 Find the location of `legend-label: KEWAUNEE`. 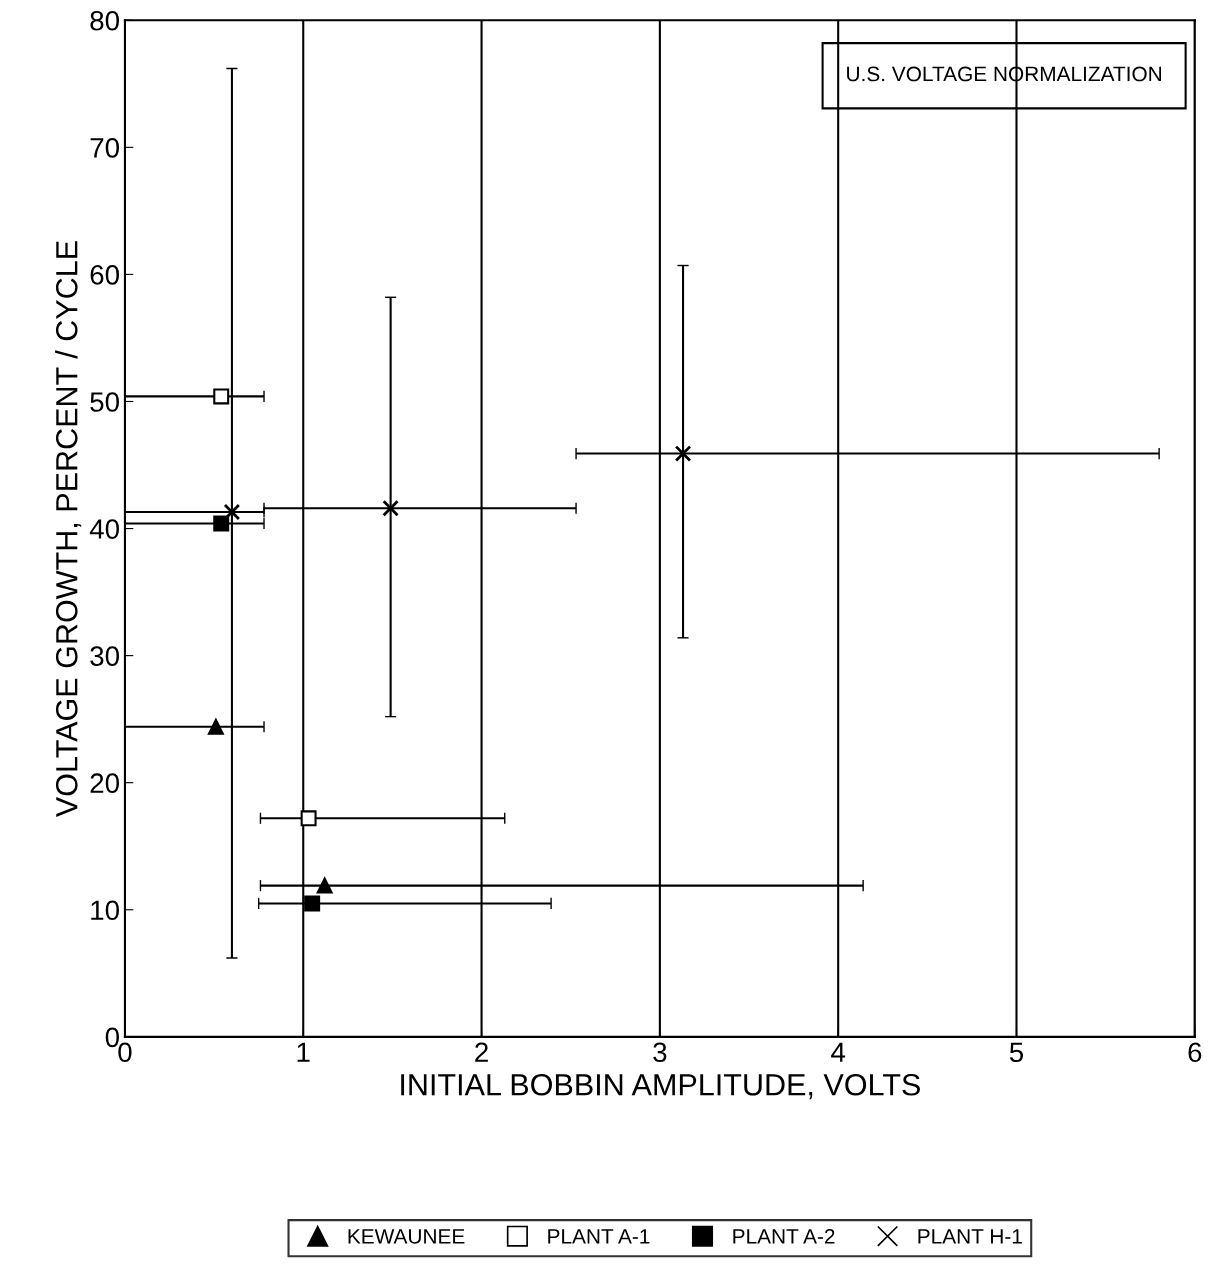

legend-label: KEWAUNEE is located at coordinates (406, 1236).